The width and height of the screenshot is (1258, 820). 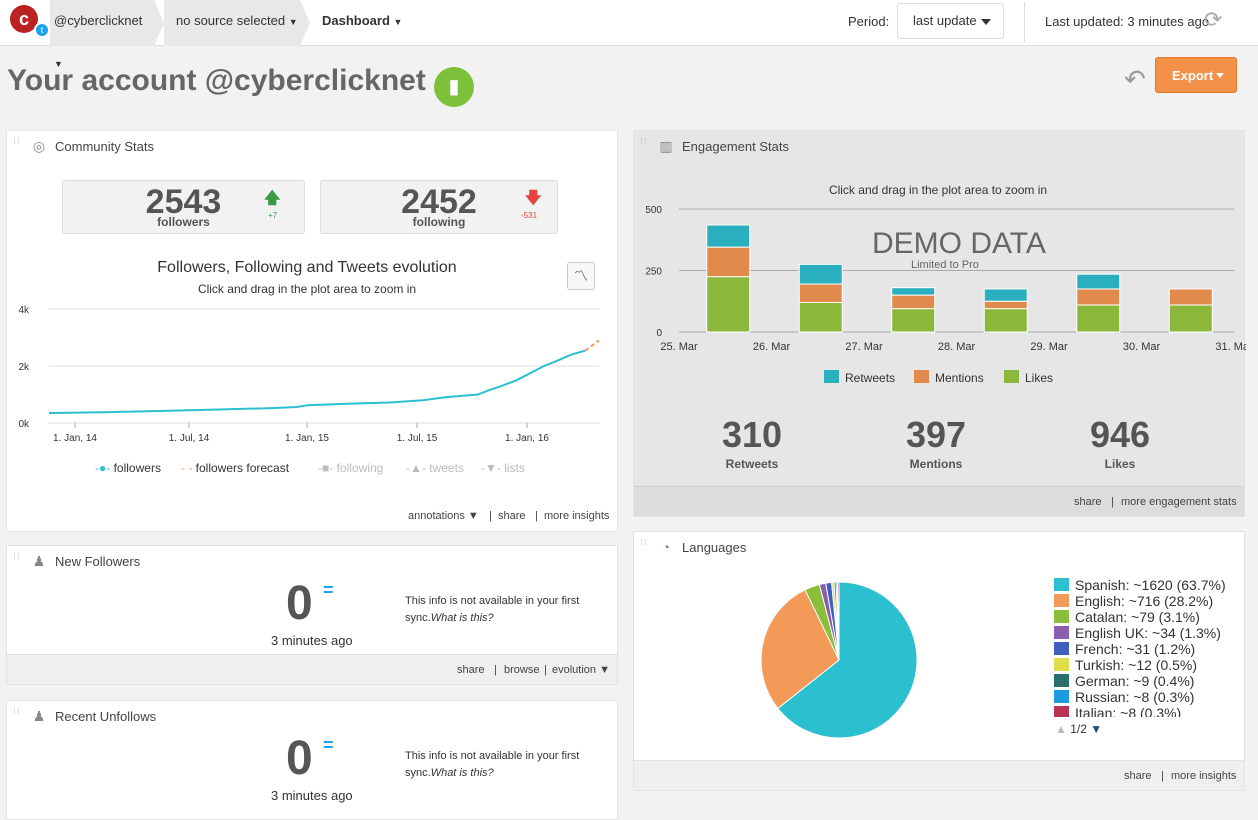 What do you see at coordinates (1135, 79) in the screenshot?
I see `back-arrow-icon: ↶` at bounding box center [1135, 79].